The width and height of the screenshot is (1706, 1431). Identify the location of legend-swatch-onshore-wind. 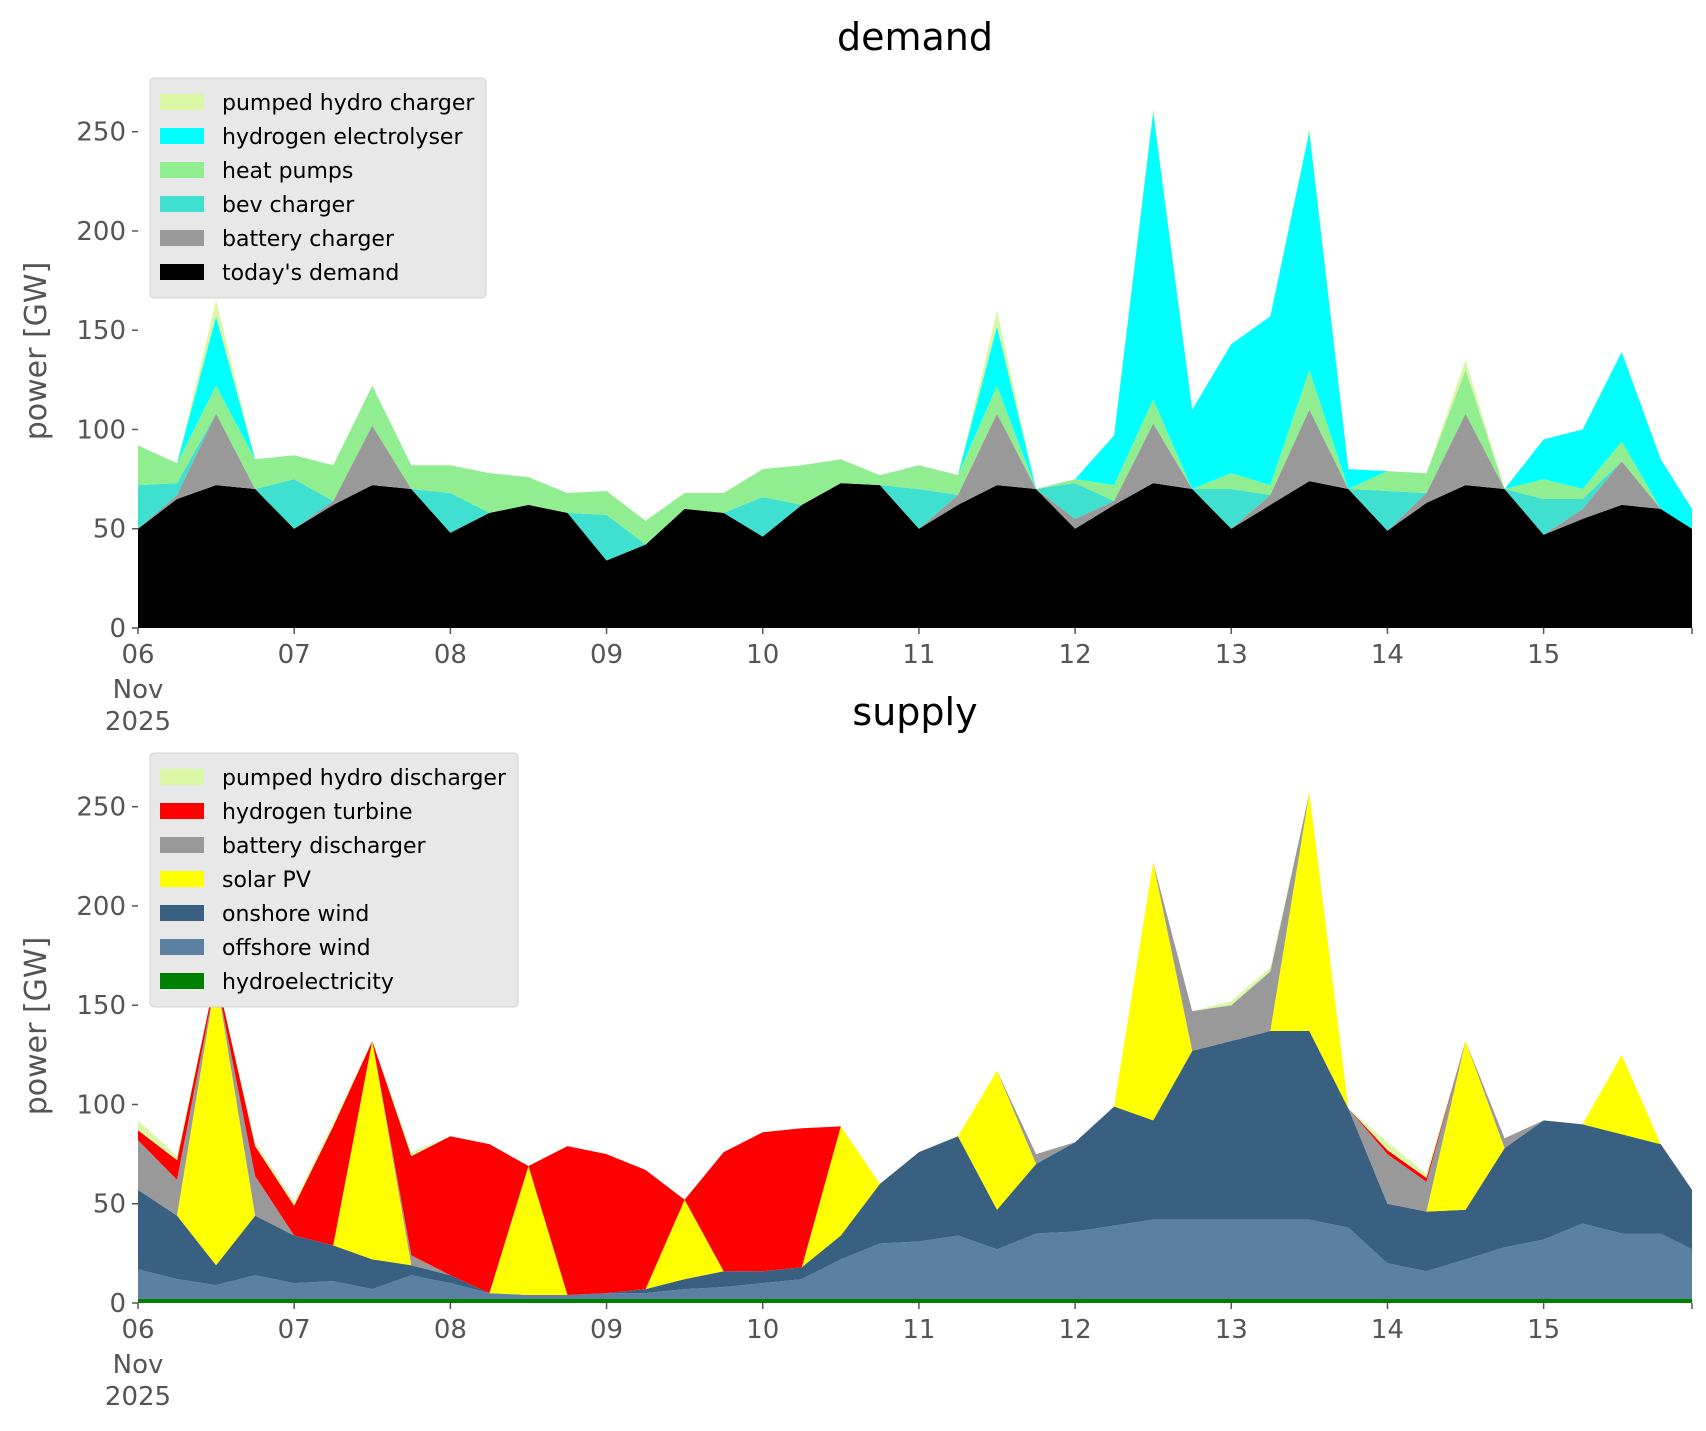
(182, 913).